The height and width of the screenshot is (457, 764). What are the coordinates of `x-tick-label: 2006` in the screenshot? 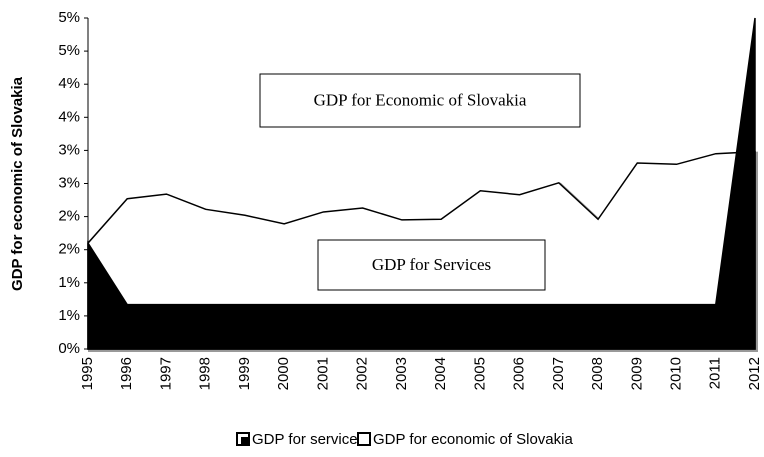 It's located at (519, 373).